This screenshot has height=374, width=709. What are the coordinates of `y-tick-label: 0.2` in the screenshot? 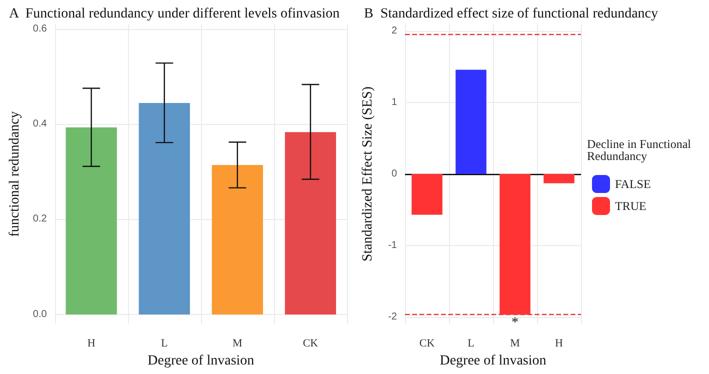 It's located at (40, 219).